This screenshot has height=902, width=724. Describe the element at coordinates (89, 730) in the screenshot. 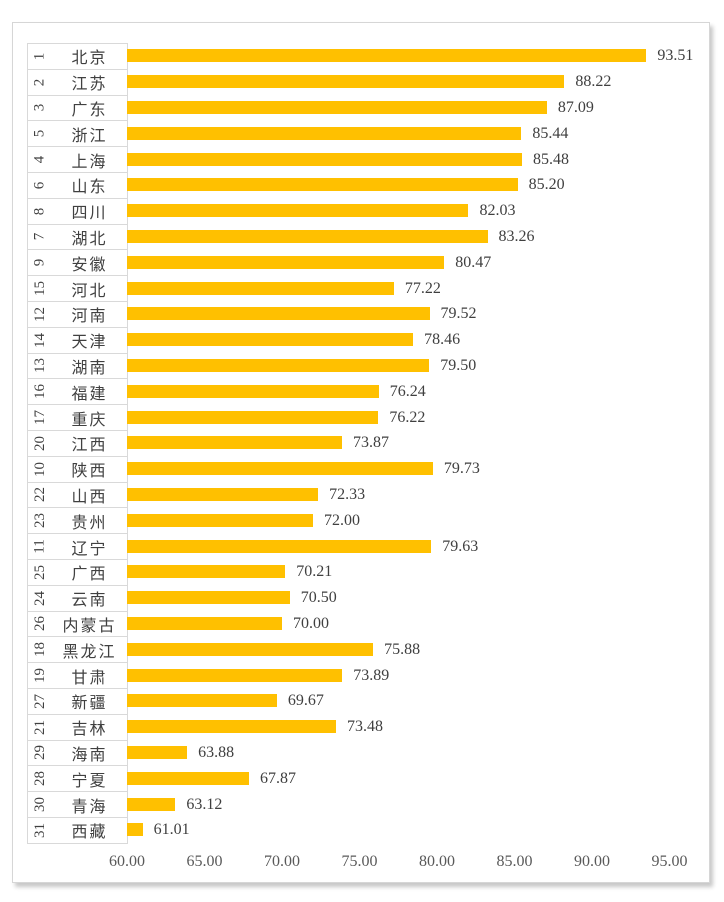

I see `province-label: 吉林` at that location.